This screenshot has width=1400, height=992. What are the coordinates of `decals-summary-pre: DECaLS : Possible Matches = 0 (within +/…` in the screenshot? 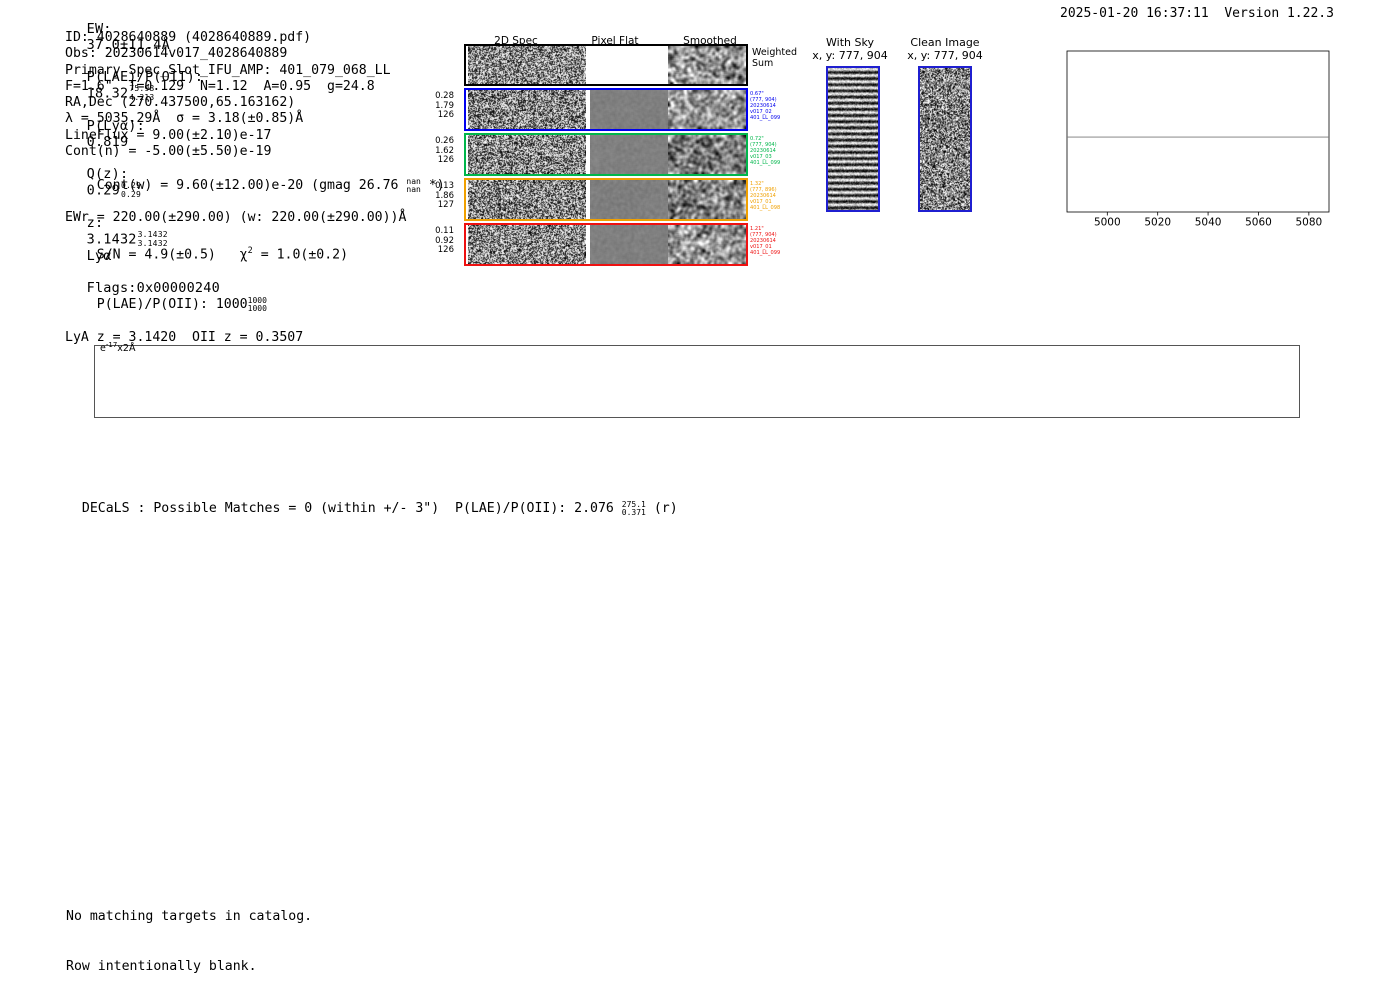 It's located at (351, 508).